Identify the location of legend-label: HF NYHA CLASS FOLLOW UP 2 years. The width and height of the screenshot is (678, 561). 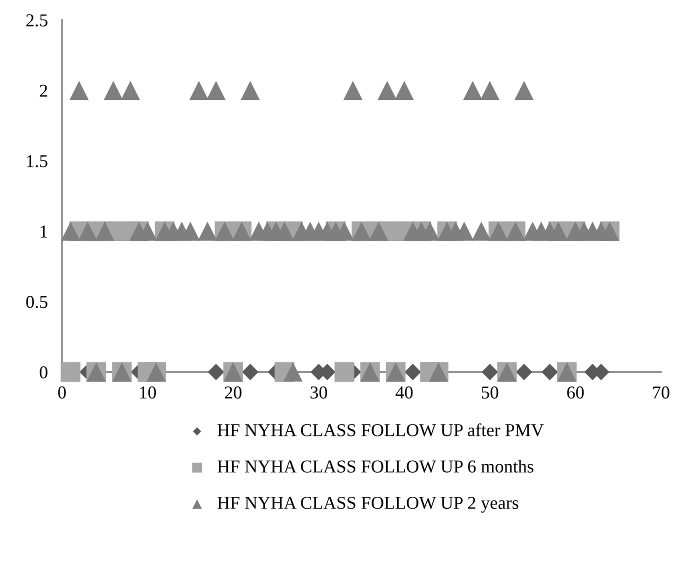
(367, 504).